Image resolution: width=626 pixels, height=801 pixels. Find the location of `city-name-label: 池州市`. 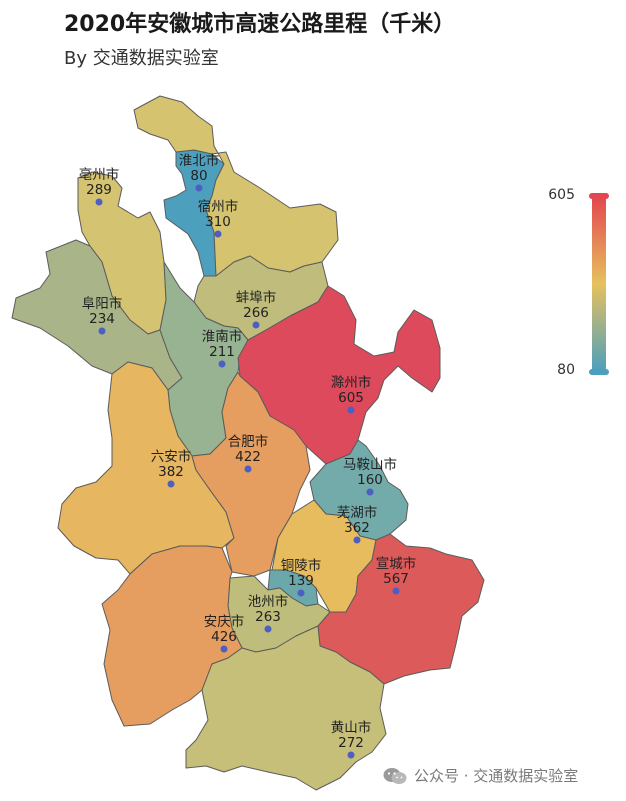

city-name-label: 池州市 is located at coordinates (268, 601).